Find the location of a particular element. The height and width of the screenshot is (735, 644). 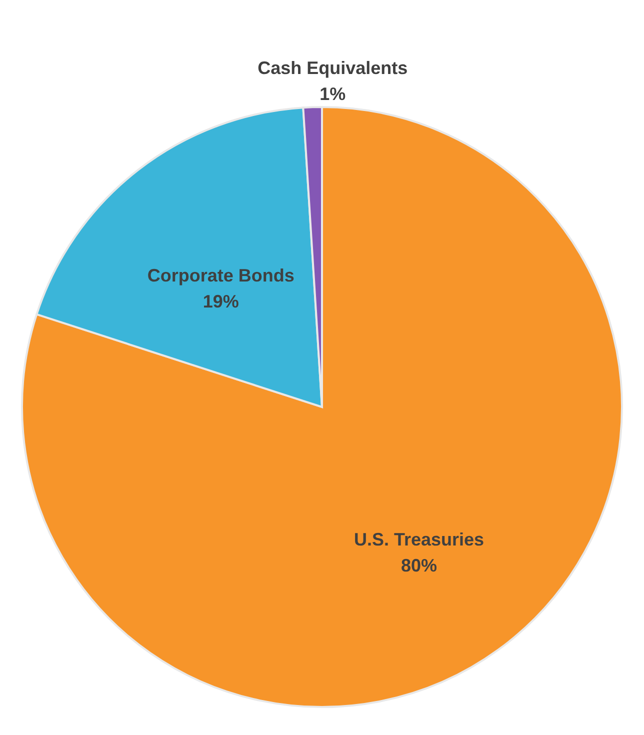

data-label: 80% is located at coordinates (418, 565).